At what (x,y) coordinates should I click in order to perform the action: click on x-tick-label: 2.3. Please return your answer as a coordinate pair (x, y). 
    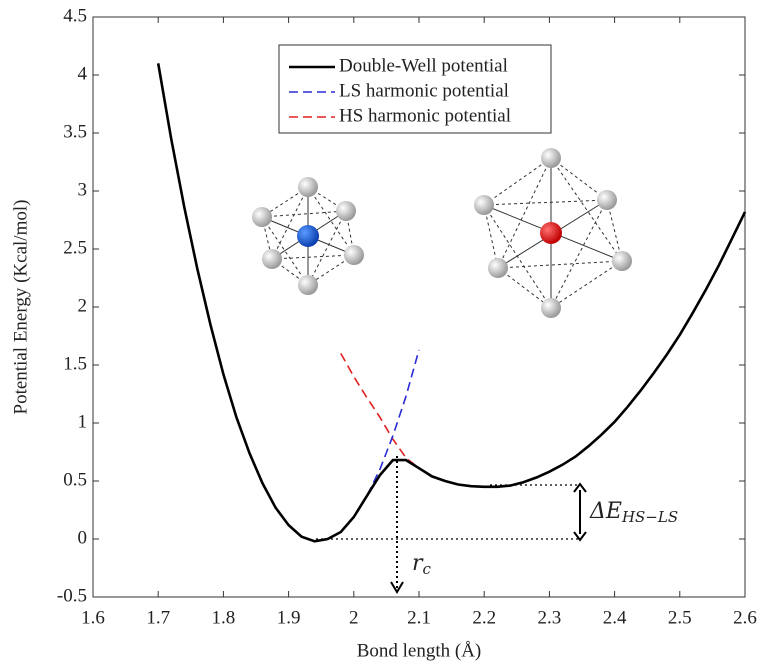
    Looking at the image, I should click on (550, 617).